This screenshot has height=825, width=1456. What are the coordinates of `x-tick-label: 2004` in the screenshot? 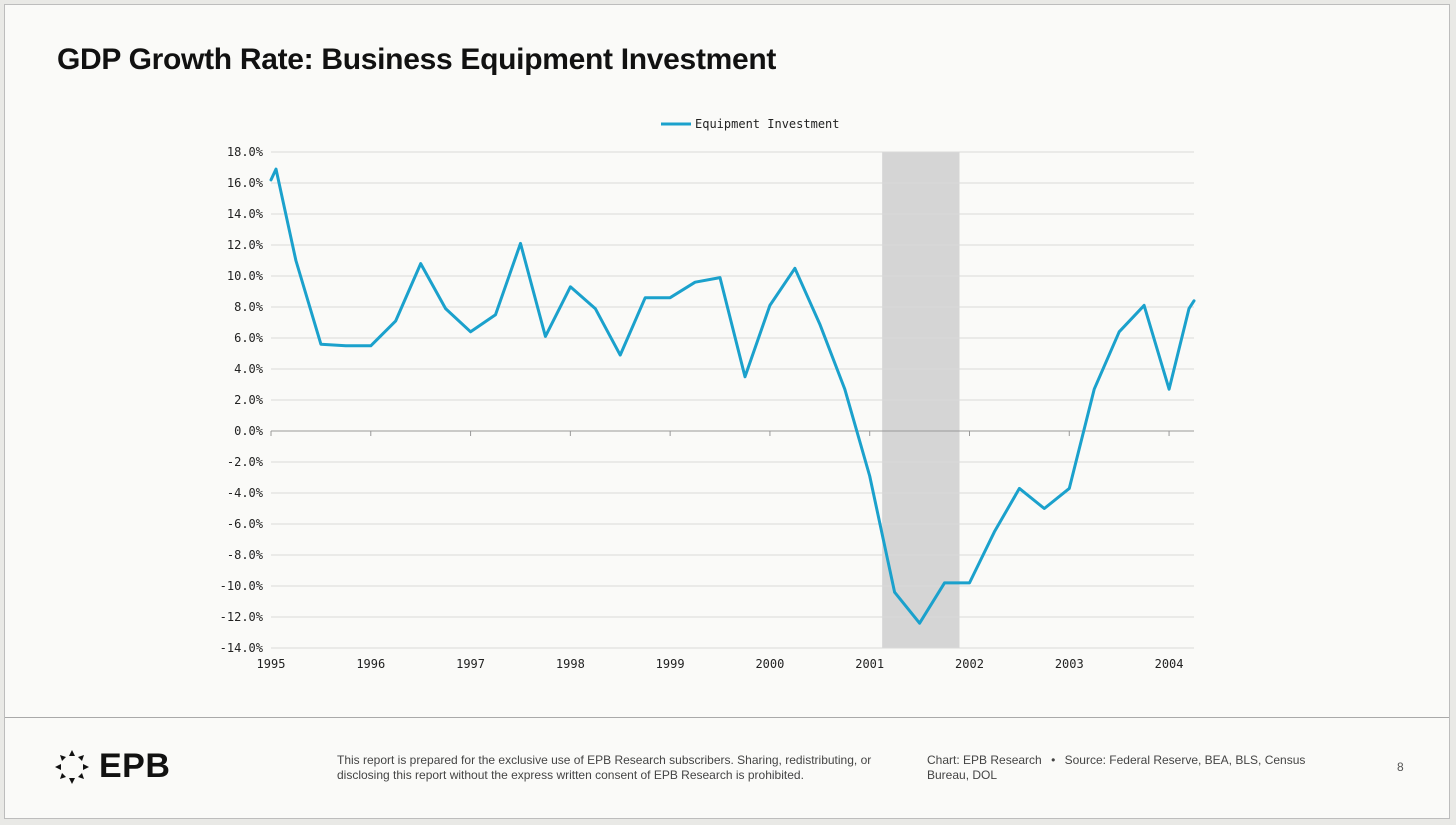 It's located at (1169, 664).